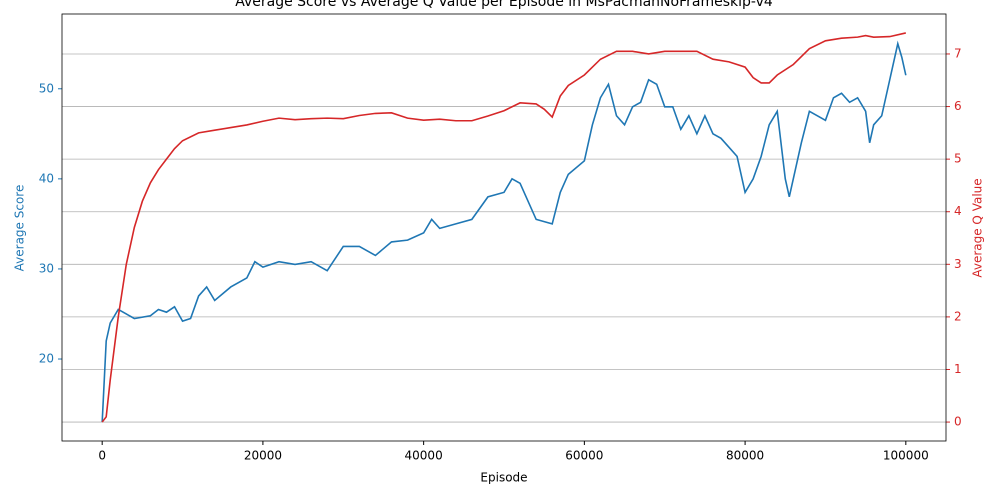  Describe the element at coordinates (978, 227) in the screenshot. I see `y2-axis-label: Average Q Value` at that location.